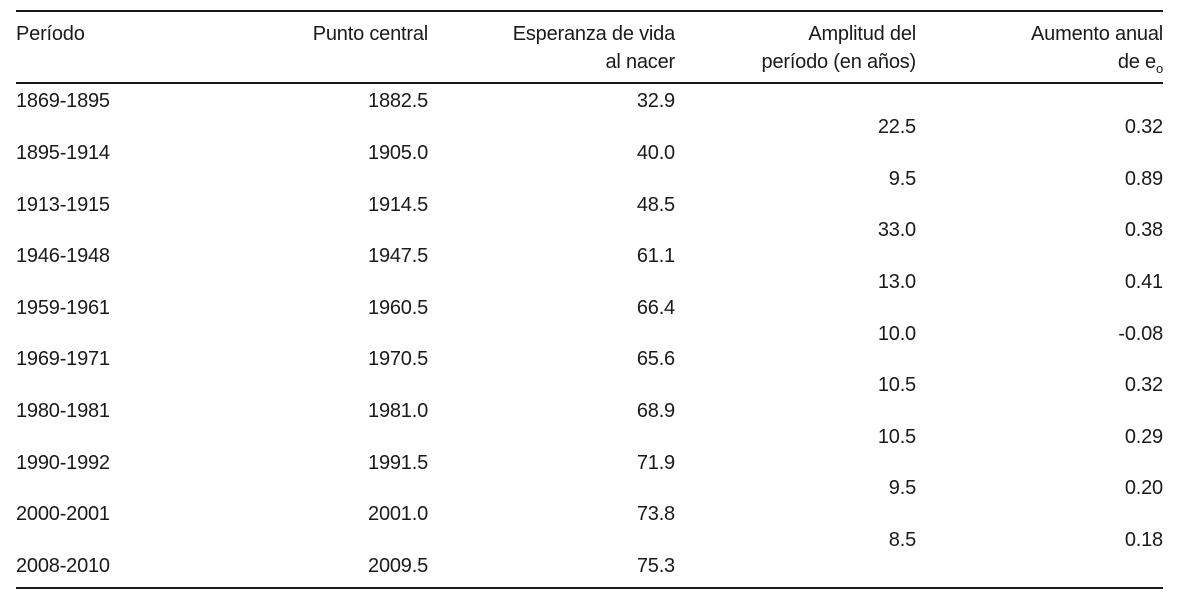 This screenshot has height=602, width=1188. What do you see at coordinates (655, 152) in the screenshot?
I see `life-expectancy-cell: 40.0` at bounding box center [655, 152].